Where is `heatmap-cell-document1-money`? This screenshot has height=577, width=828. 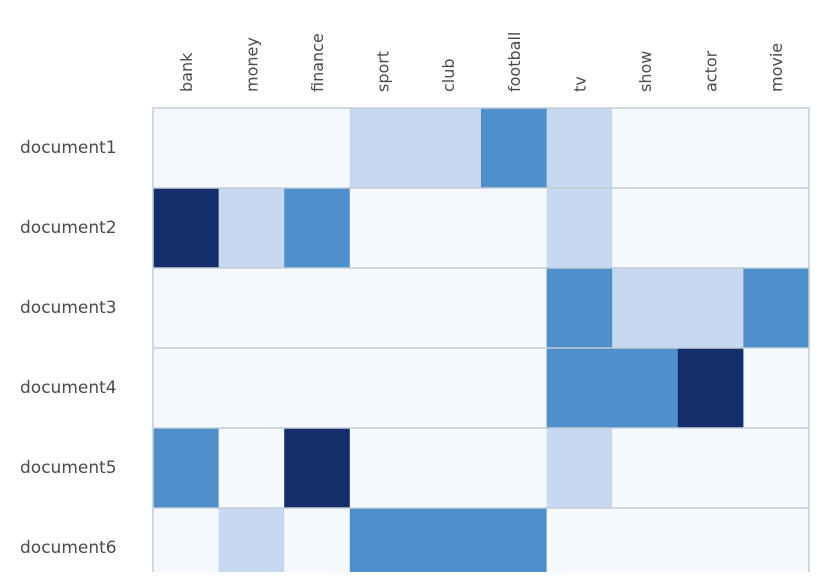 heatmap-cell-document1-money is located at coordinates (251, 148).